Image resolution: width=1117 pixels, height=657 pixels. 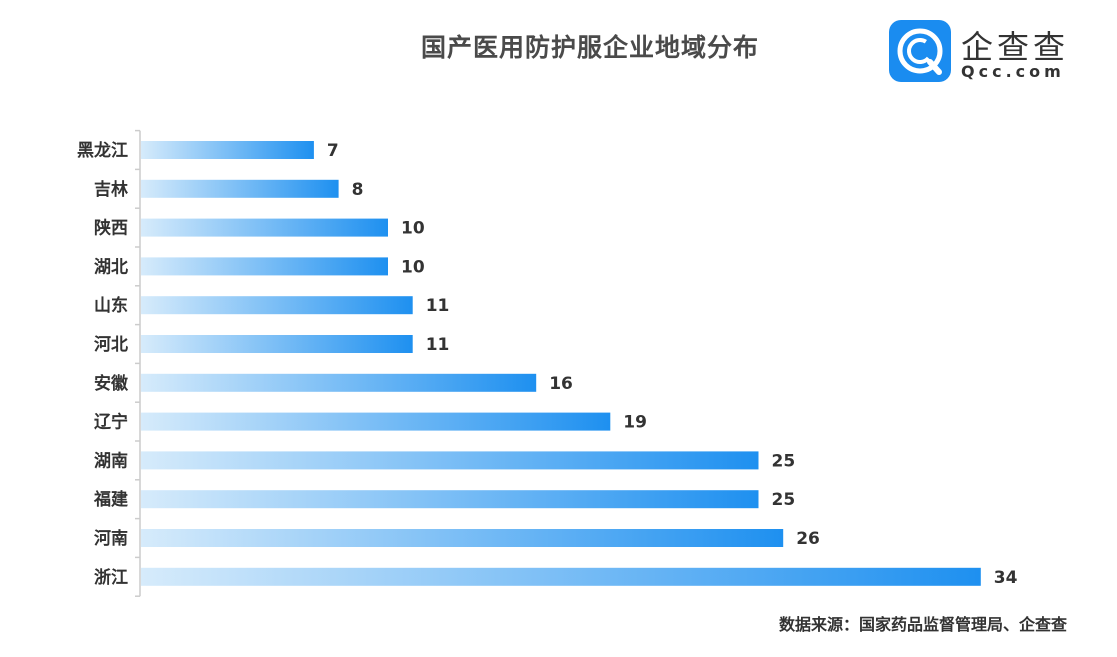 I want to click on category-label: 吉林, so click(x=111, y=189).